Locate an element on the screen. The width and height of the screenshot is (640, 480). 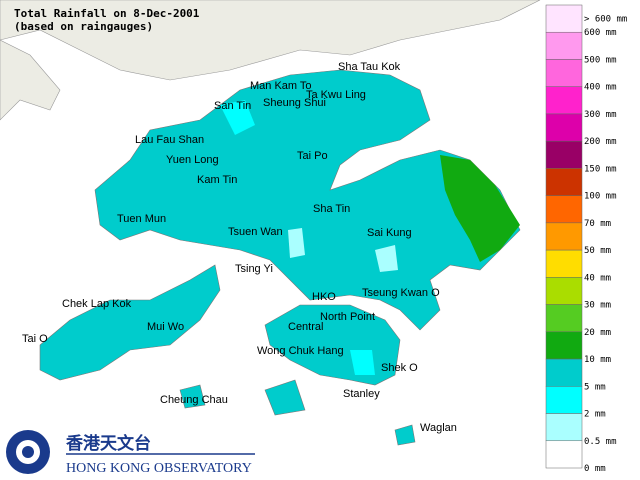
mainland is located at coordinates (270, 40).